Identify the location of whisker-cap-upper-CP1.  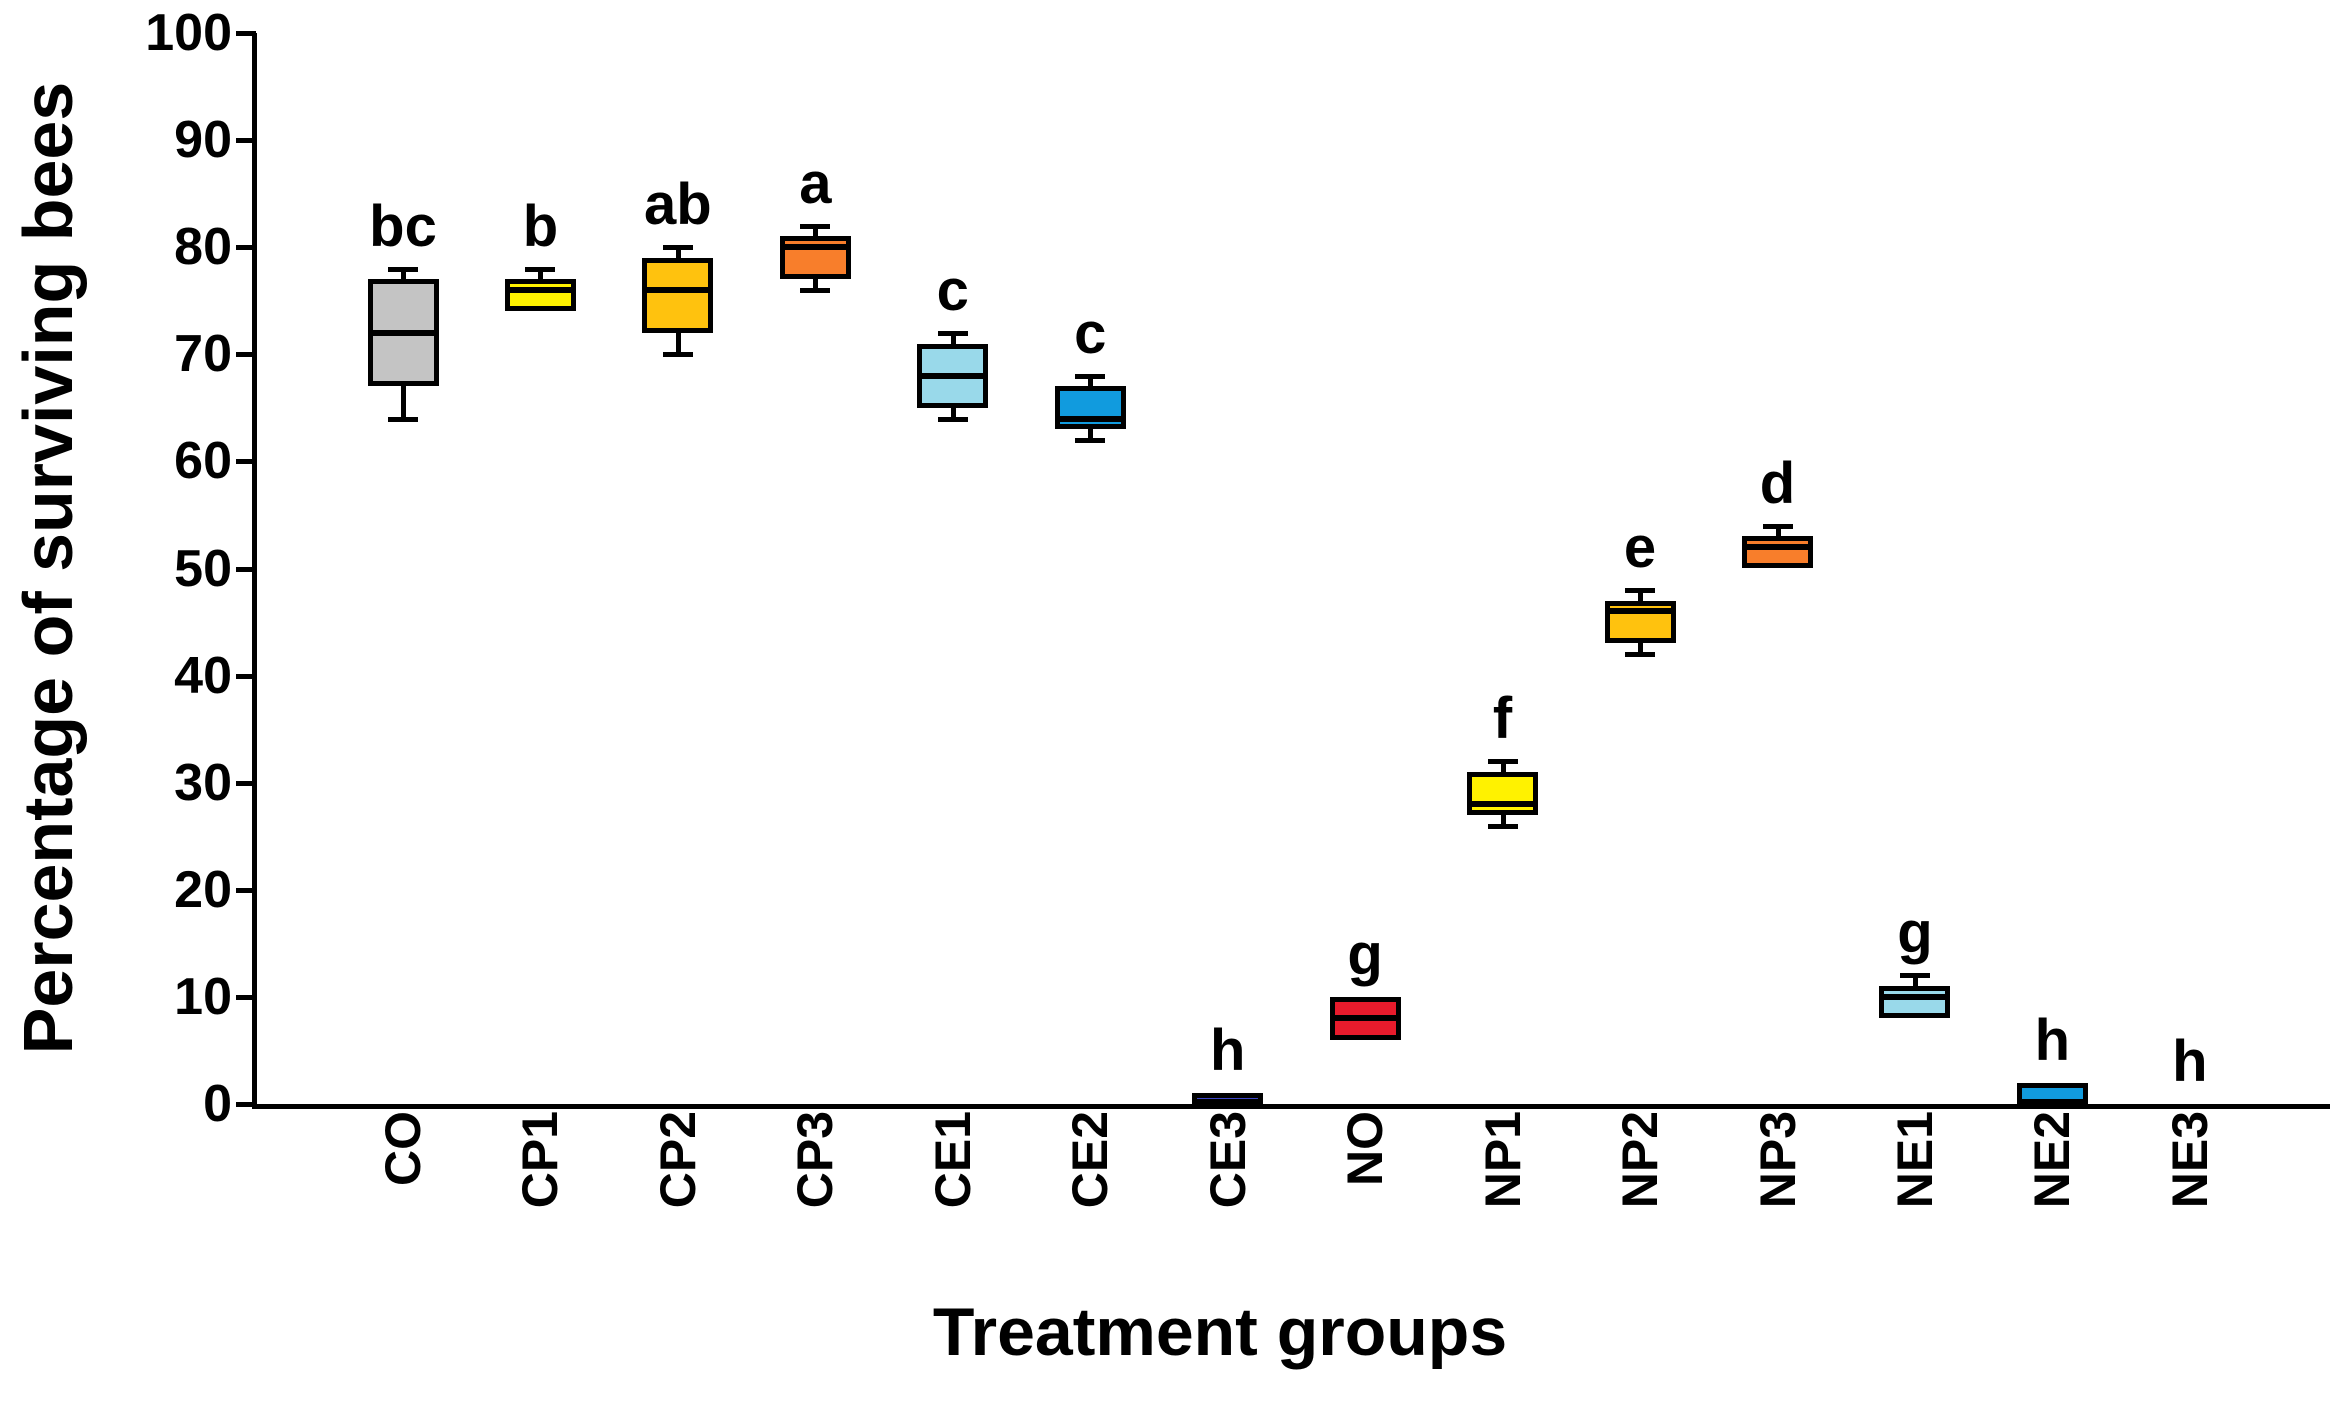
(540, 269).